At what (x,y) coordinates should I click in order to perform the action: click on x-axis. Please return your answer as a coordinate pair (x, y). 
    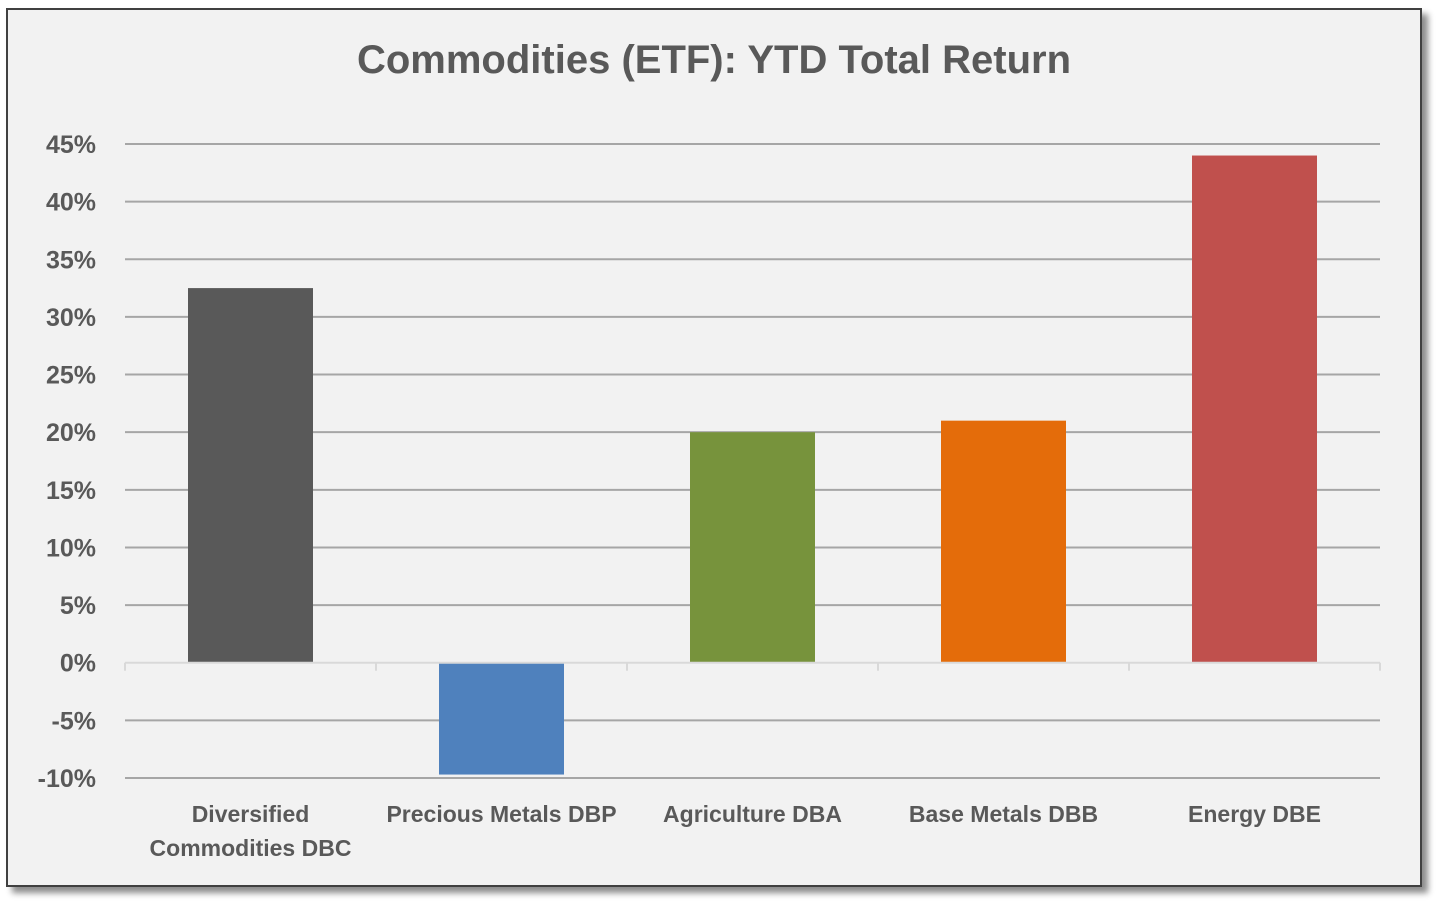
    Looking at the image, I should click on (752, 666).